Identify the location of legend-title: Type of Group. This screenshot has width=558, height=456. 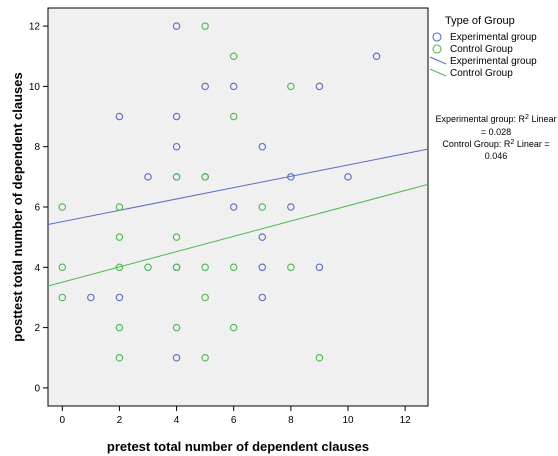
(480, 21).